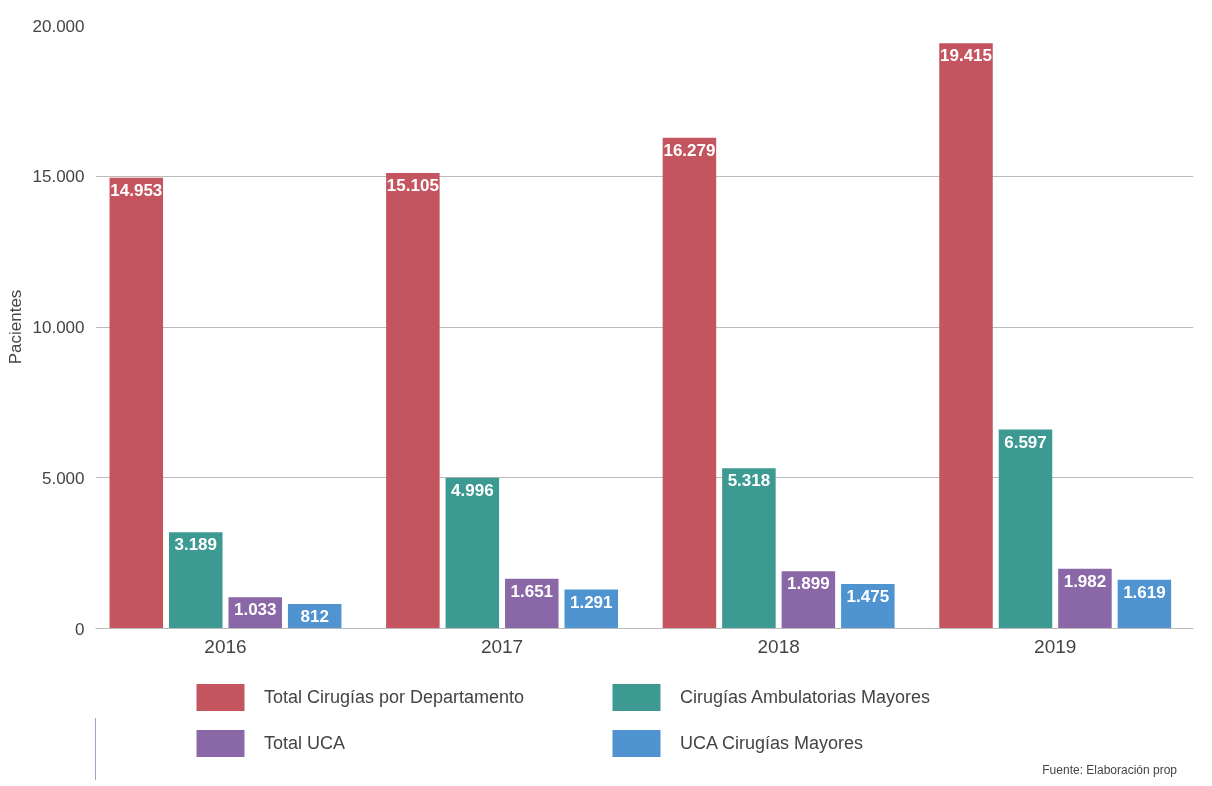  Describe the element at coordinates (136, 190) in the screenshot. I see `data-label: 14.953` at that location.